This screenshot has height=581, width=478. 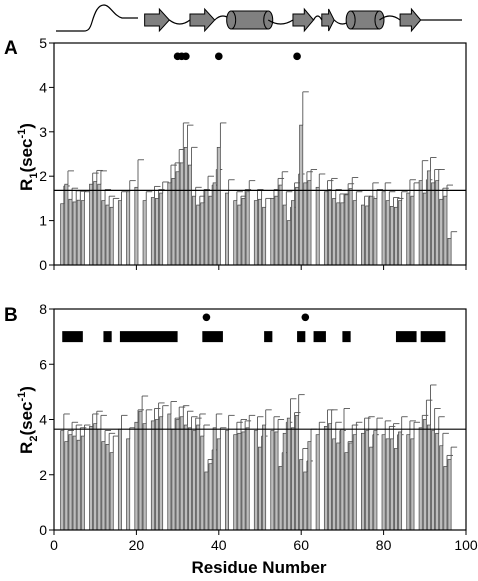 What do you see at coordinates (43, 364) in the screenshot?
I see `r2-ytick-label: 6` at bounding box center [43, 364].